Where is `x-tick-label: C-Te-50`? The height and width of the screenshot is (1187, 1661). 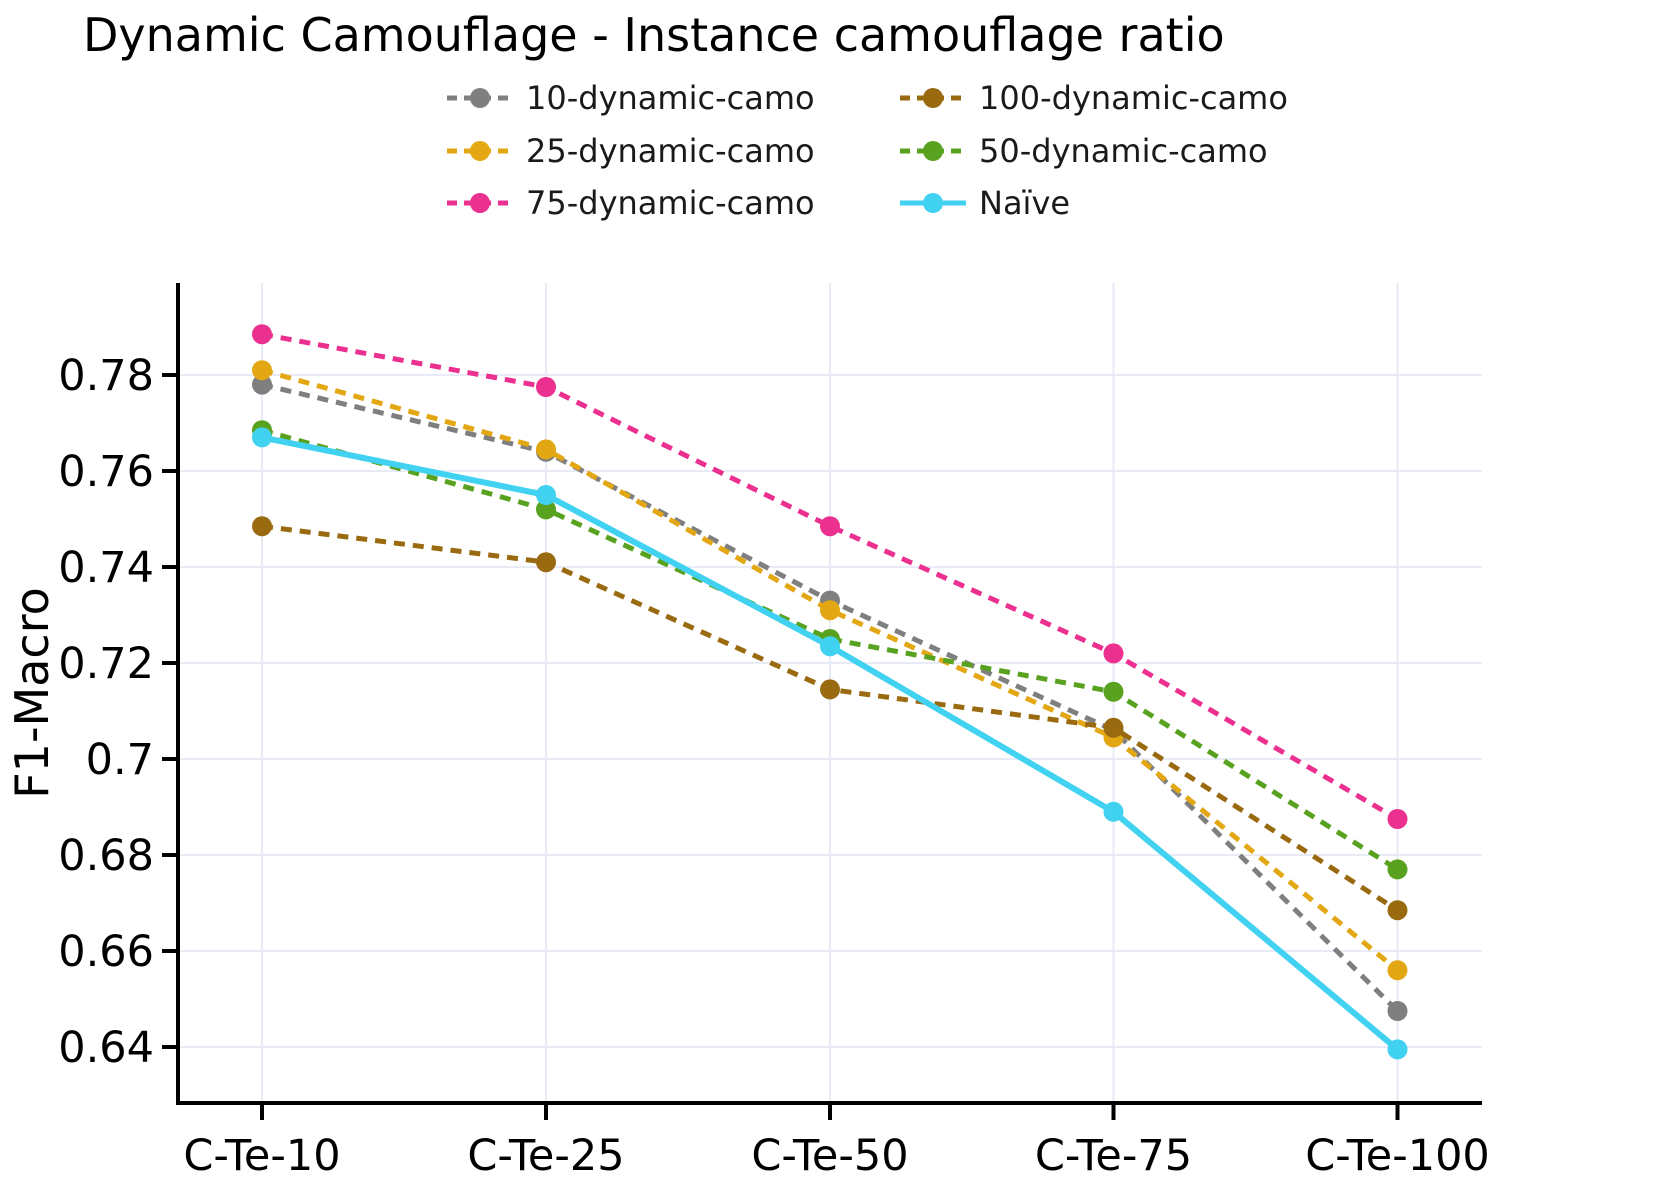 x-tick-label: C-Te-50 is located at coordinates (829, 1156).